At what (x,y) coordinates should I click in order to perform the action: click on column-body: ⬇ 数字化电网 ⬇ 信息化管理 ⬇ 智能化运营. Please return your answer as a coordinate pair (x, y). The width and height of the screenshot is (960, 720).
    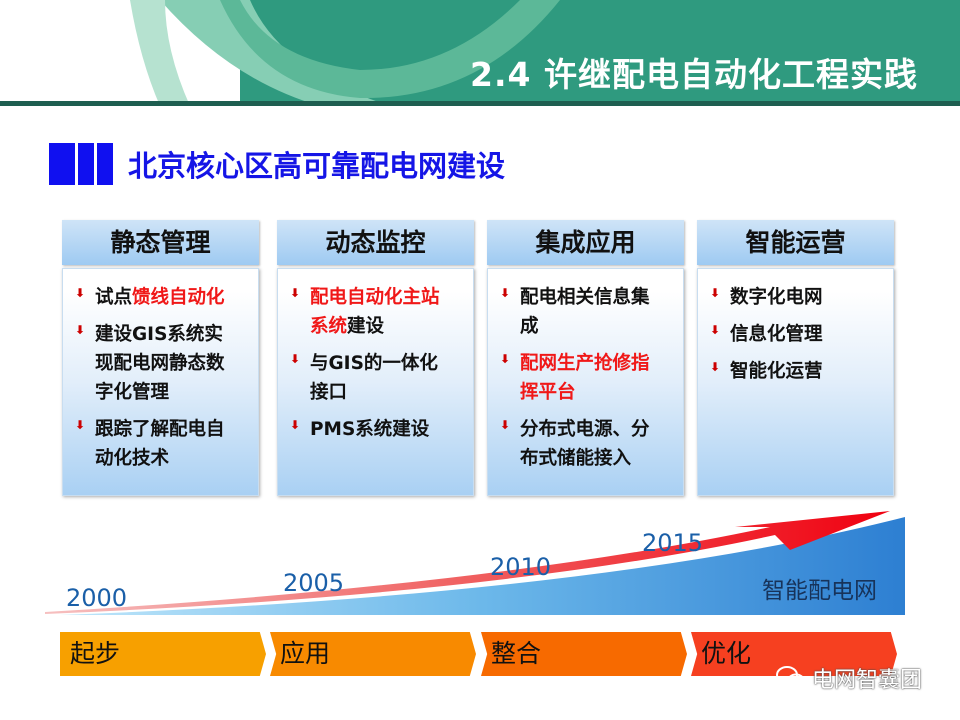
    Looking at the image, I should click on (795, 382).